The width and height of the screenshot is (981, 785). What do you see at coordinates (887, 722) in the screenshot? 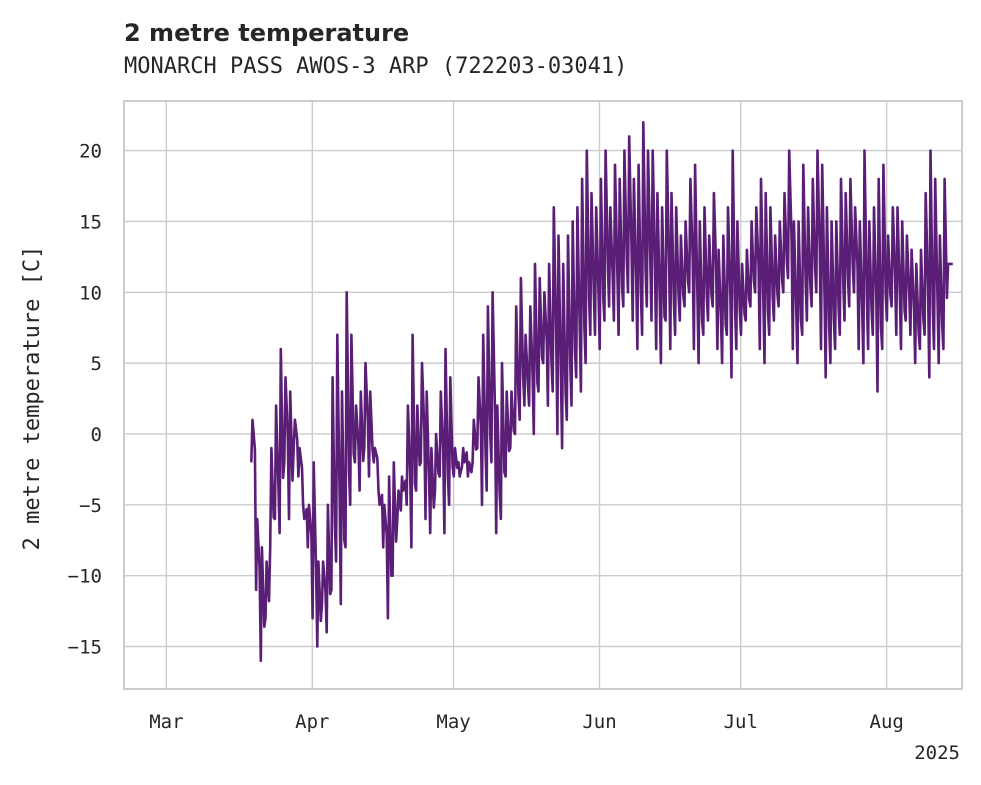
I see `x-tick-label: Aug` at bounding box center [887, 722].